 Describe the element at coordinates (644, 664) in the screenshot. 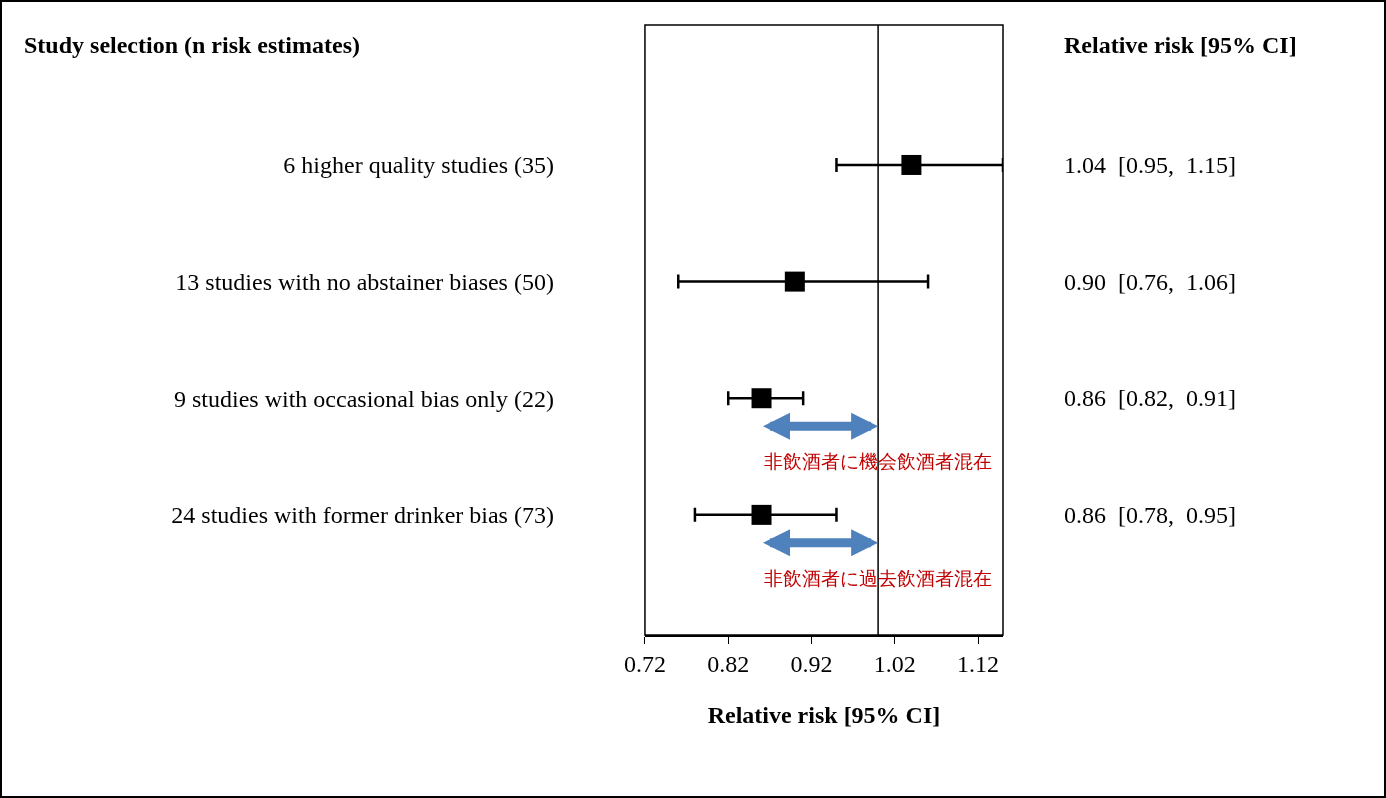

I see `x-tick-label: 0.72` at that location.